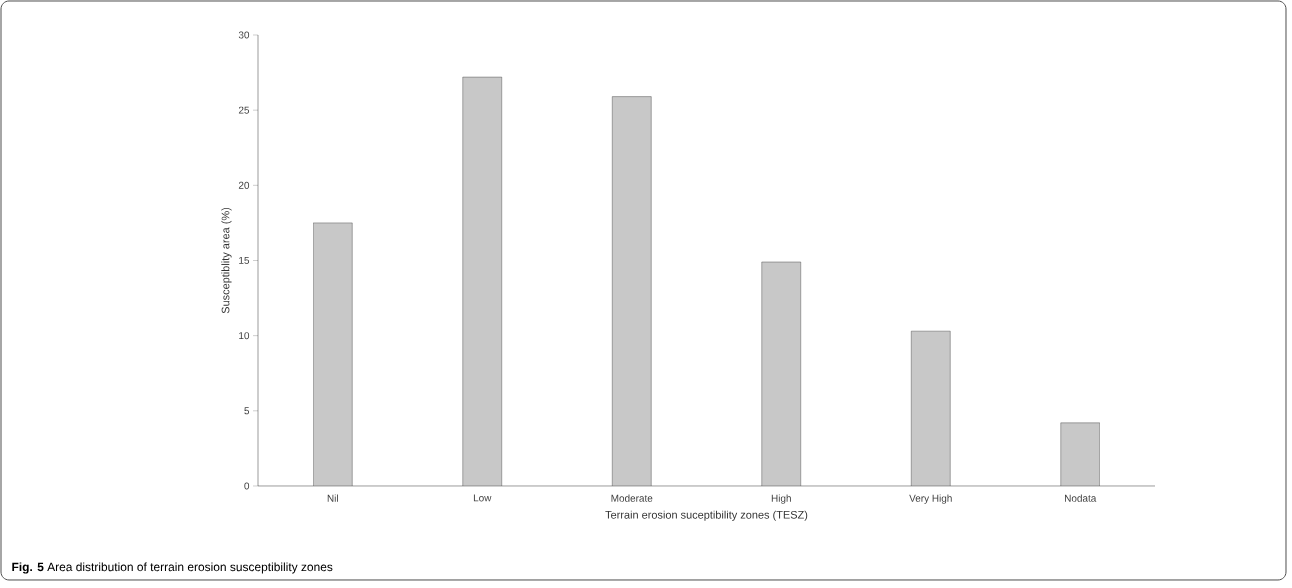  Describe the element at coordinates (781, 499) in the screenshot. I see `x-tick-label: High` at that location.